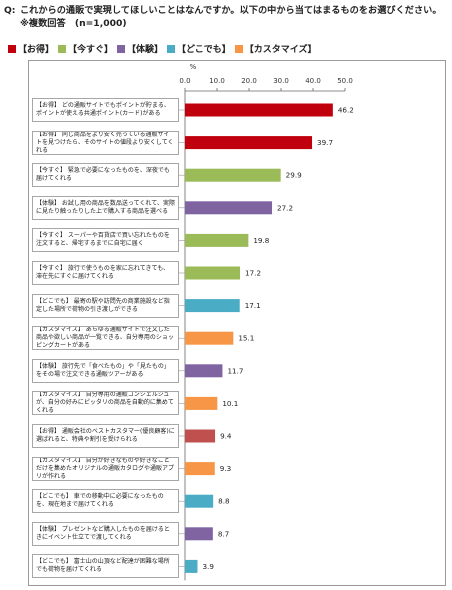  I want to click on unit-label: %, so click(193, 67).